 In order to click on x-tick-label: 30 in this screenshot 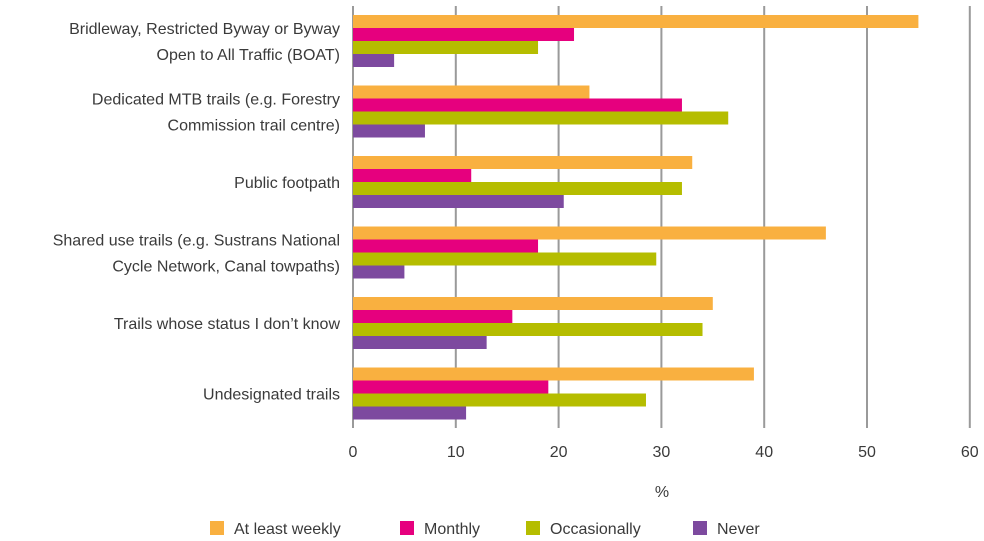, I will do `click(662, 452)`.